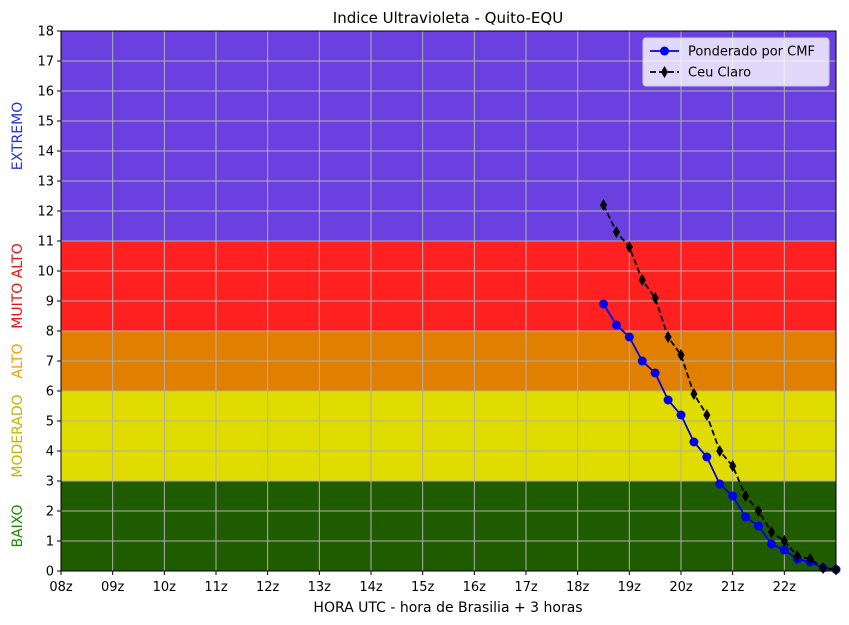 Image resolution: width=849 pixels, height=625 pixels. Describe the element at coordinates (18, 360) in the screenshot. I see `band-label: ALTO` at that location.